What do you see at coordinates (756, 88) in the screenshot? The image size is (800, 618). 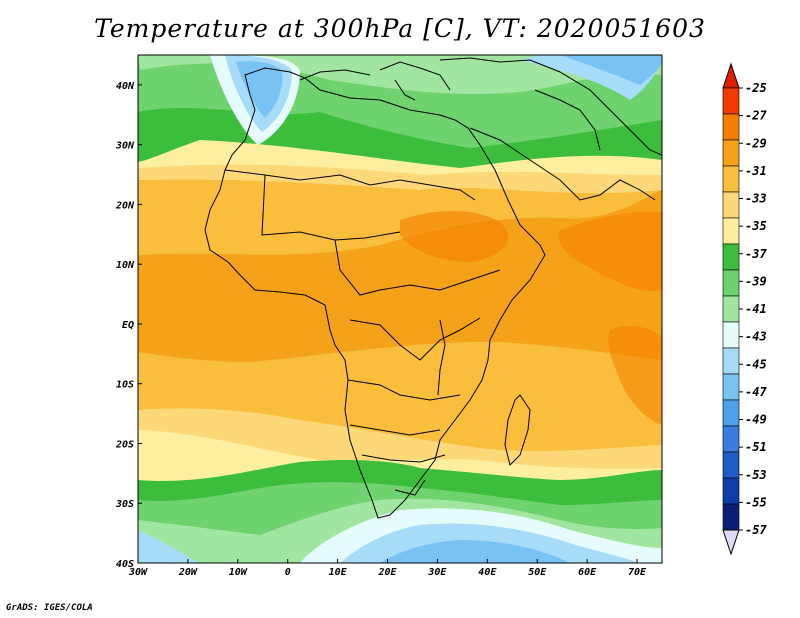 I see `colorbar-label: -25` at bounding box center [756, 88].